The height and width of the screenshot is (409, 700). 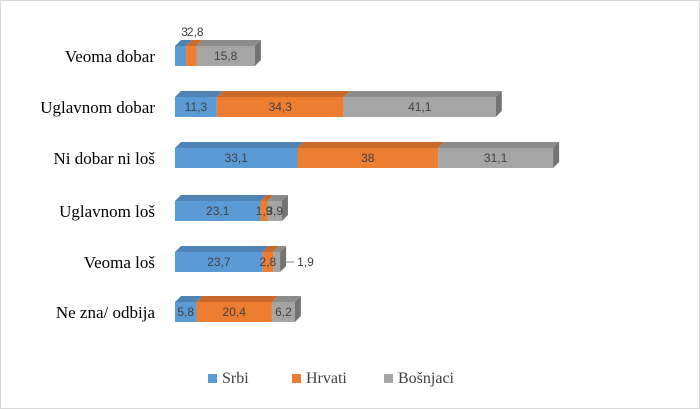 I want to click on data-label: 20,4, so click(x=235, y=312).